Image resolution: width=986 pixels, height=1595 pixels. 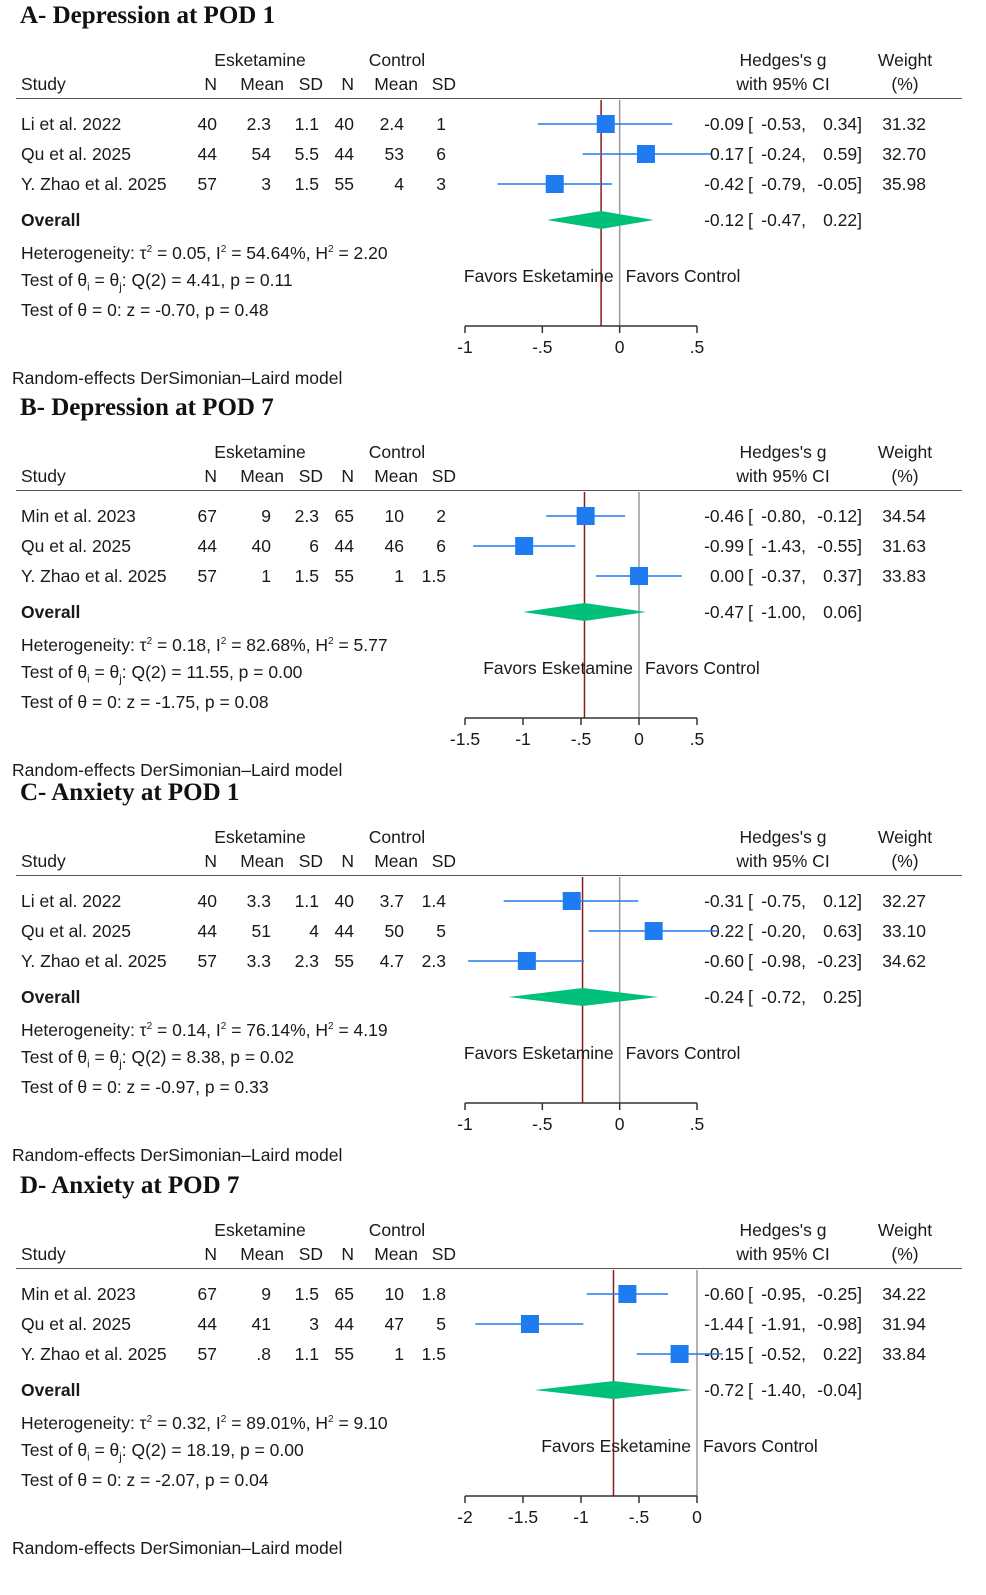 I want to click on control-n: 44, so click(x=344, y=154).